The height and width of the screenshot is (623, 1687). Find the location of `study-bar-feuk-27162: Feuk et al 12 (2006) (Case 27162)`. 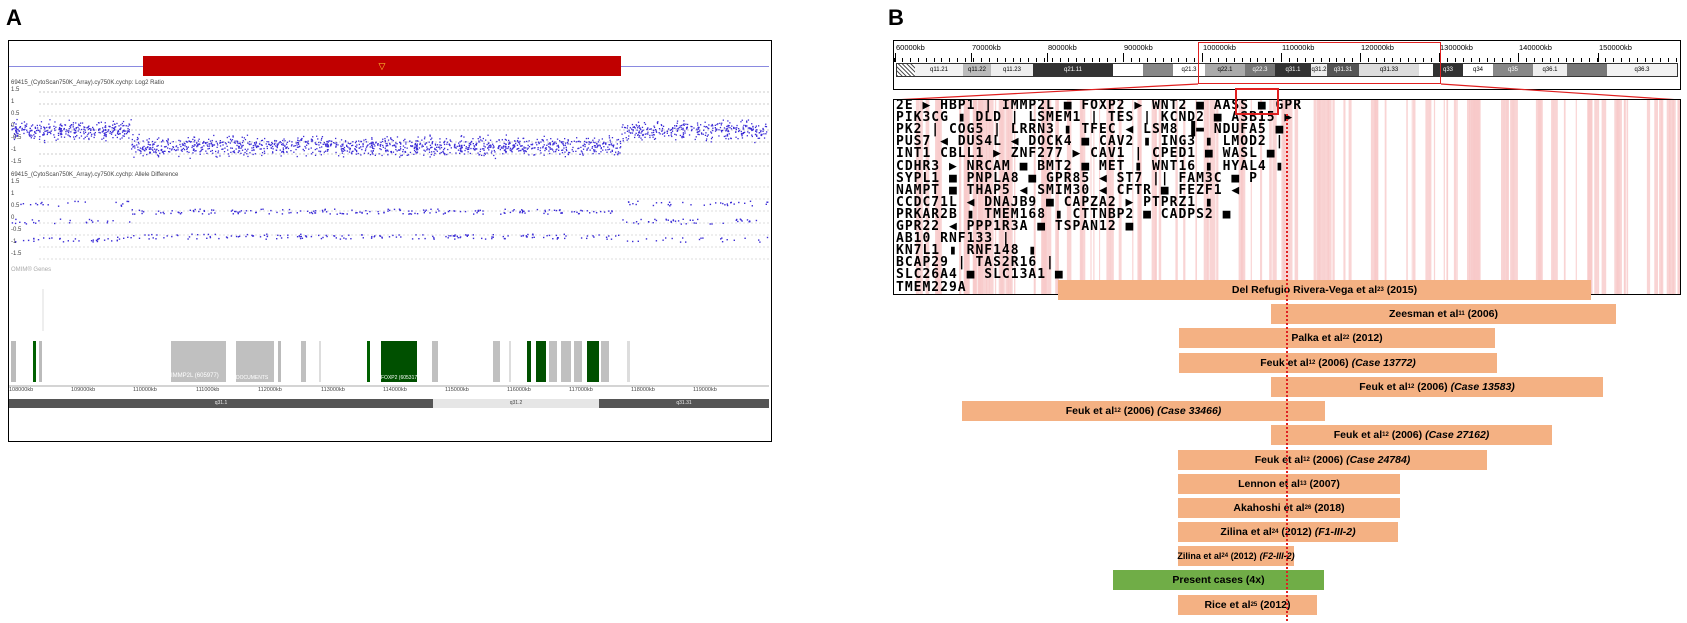

study-bar-feuk-27162: Feuk et al 12 (2006) (Case 27162) is located at coordinates (1411, 435).